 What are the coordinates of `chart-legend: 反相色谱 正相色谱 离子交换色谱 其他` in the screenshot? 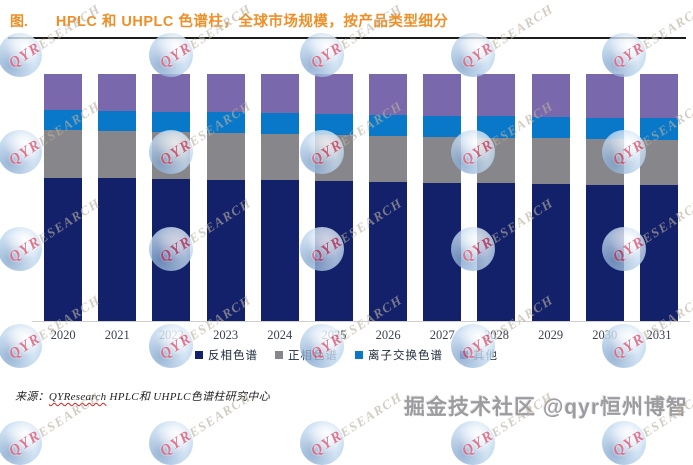 It's located at (346, 355).